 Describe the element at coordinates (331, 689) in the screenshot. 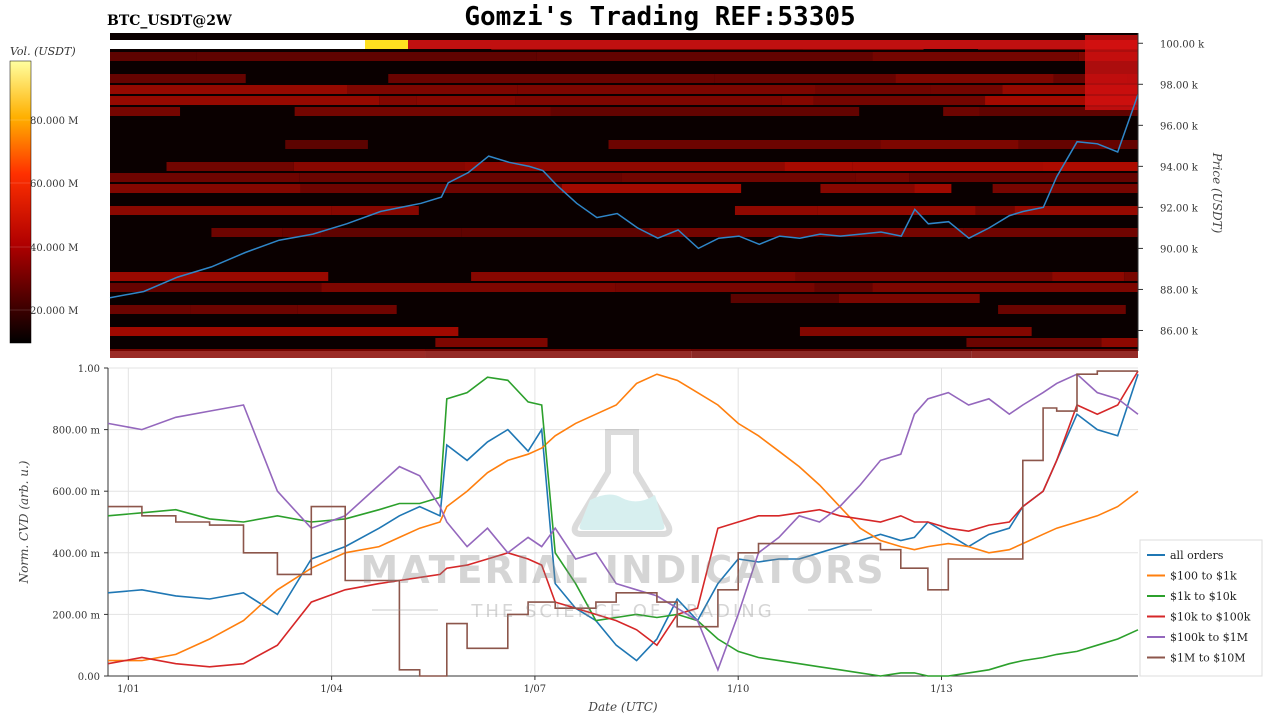

I see `cvd-x-tick-label: 1/04` at that location.